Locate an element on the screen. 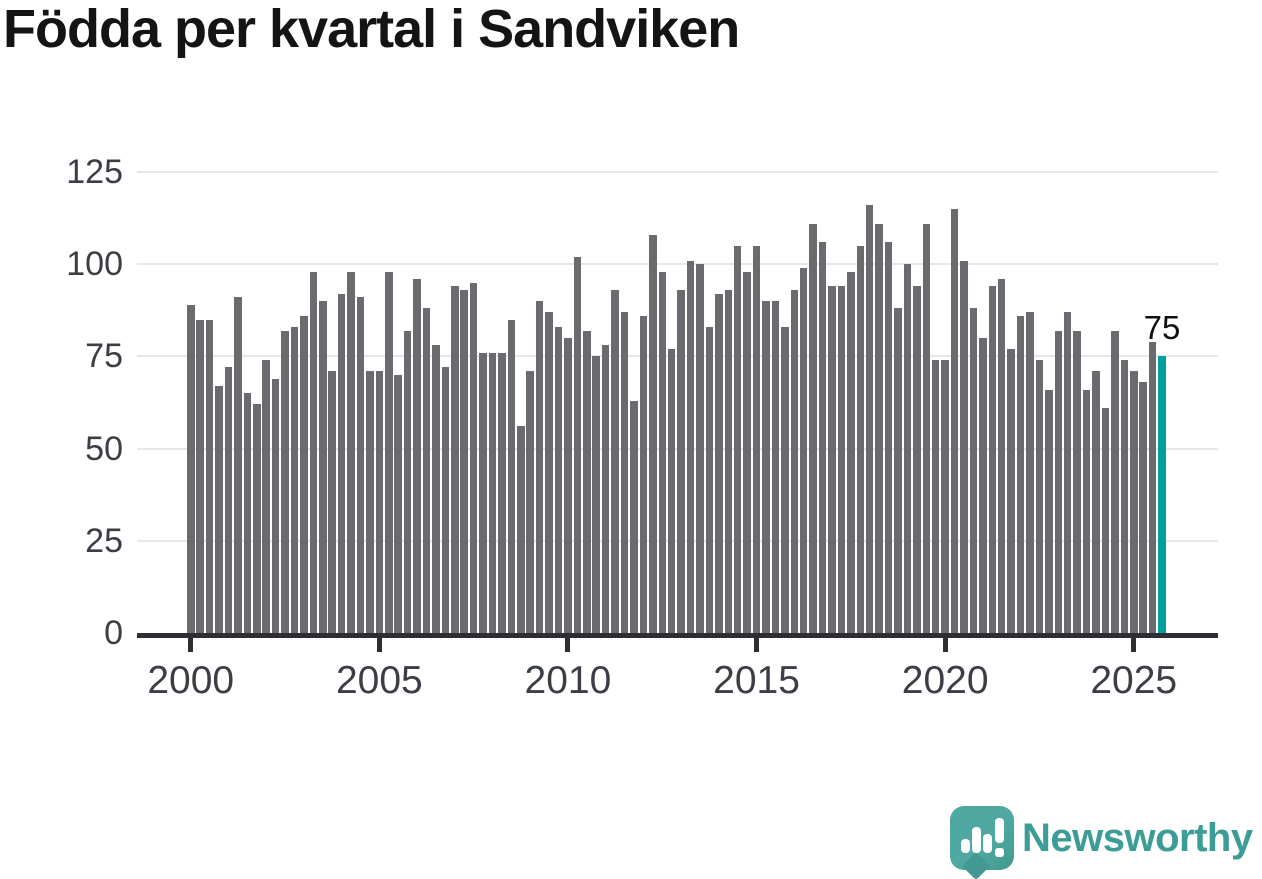 This screenshot has width=1262, height=879. chart-title: Födda per kvartal i Sandviken is located at coordinates (371, 29).